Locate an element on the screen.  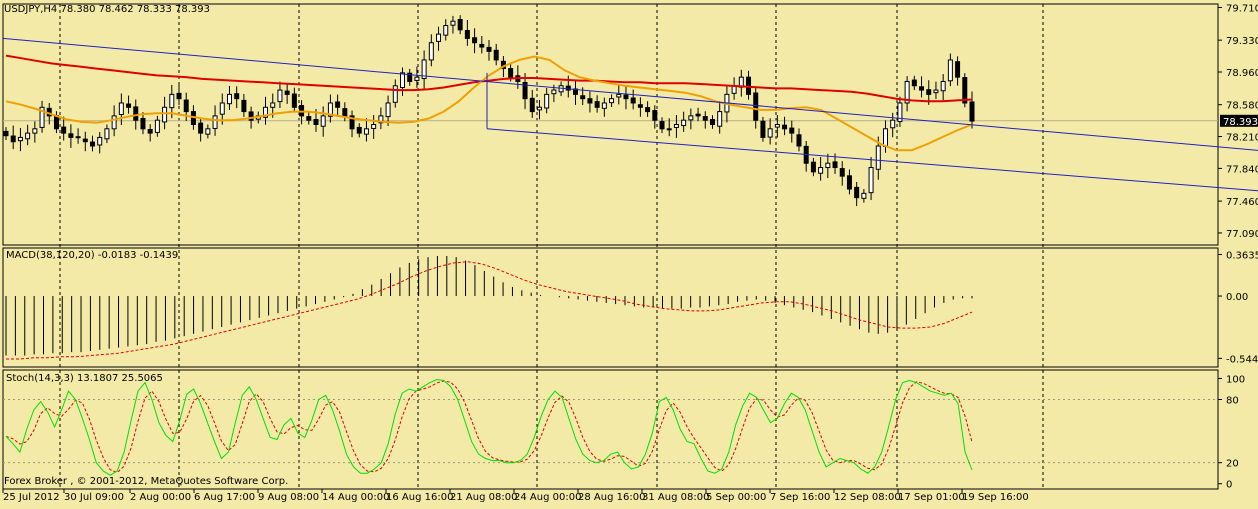
macd-signal-line is located at coordinates (489, 310).